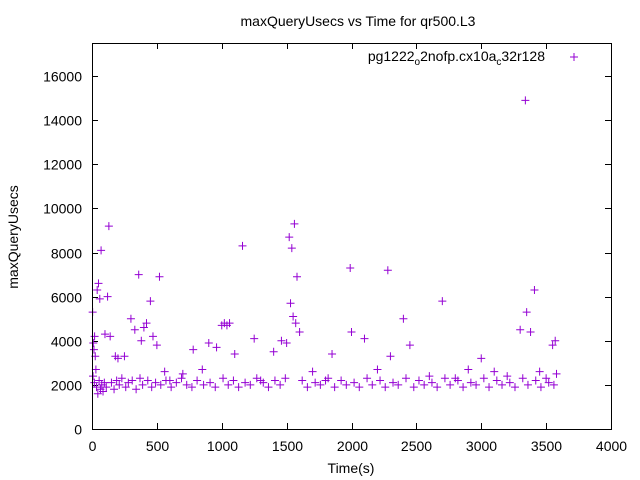  I want to click on legend-marker-symbol, so click(574, 57).